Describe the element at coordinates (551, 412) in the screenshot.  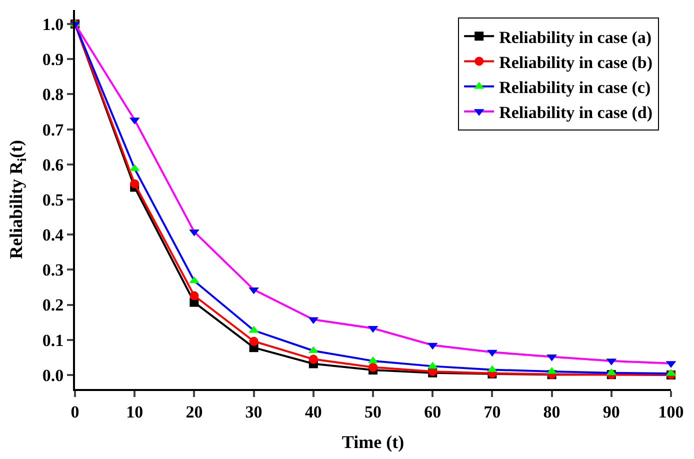
I see `x-tick-label: 80` at that location.